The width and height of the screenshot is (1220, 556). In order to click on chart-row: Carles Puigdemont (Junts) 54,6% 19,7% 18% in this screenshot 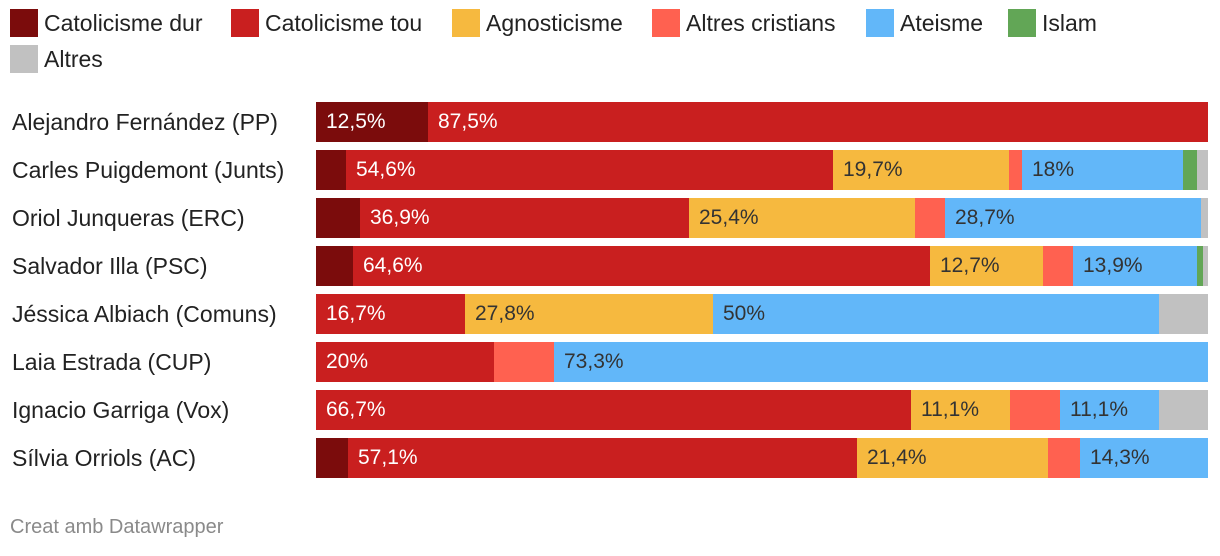, I will do `click(610, 169)`.